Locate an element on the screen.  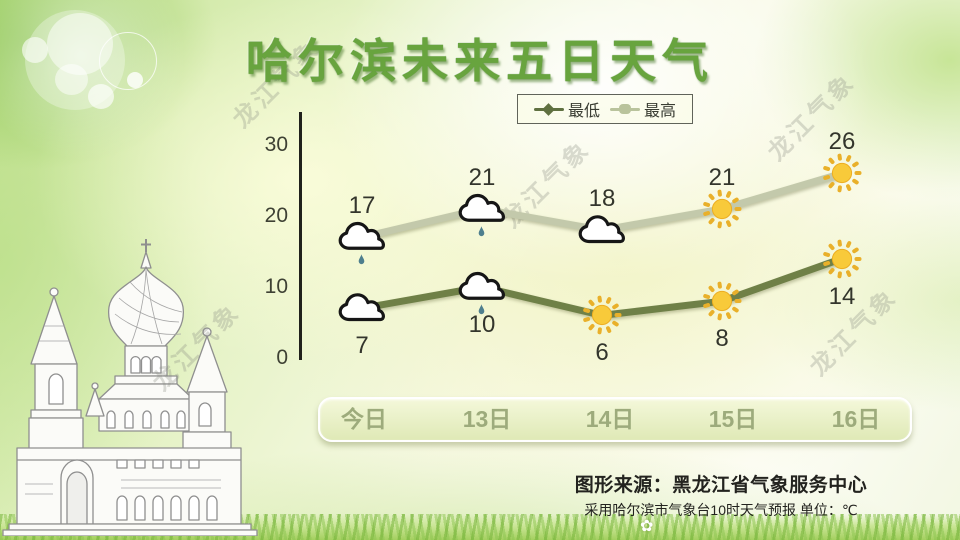
max-series-marker-icon is located at coordinates (625, 109).